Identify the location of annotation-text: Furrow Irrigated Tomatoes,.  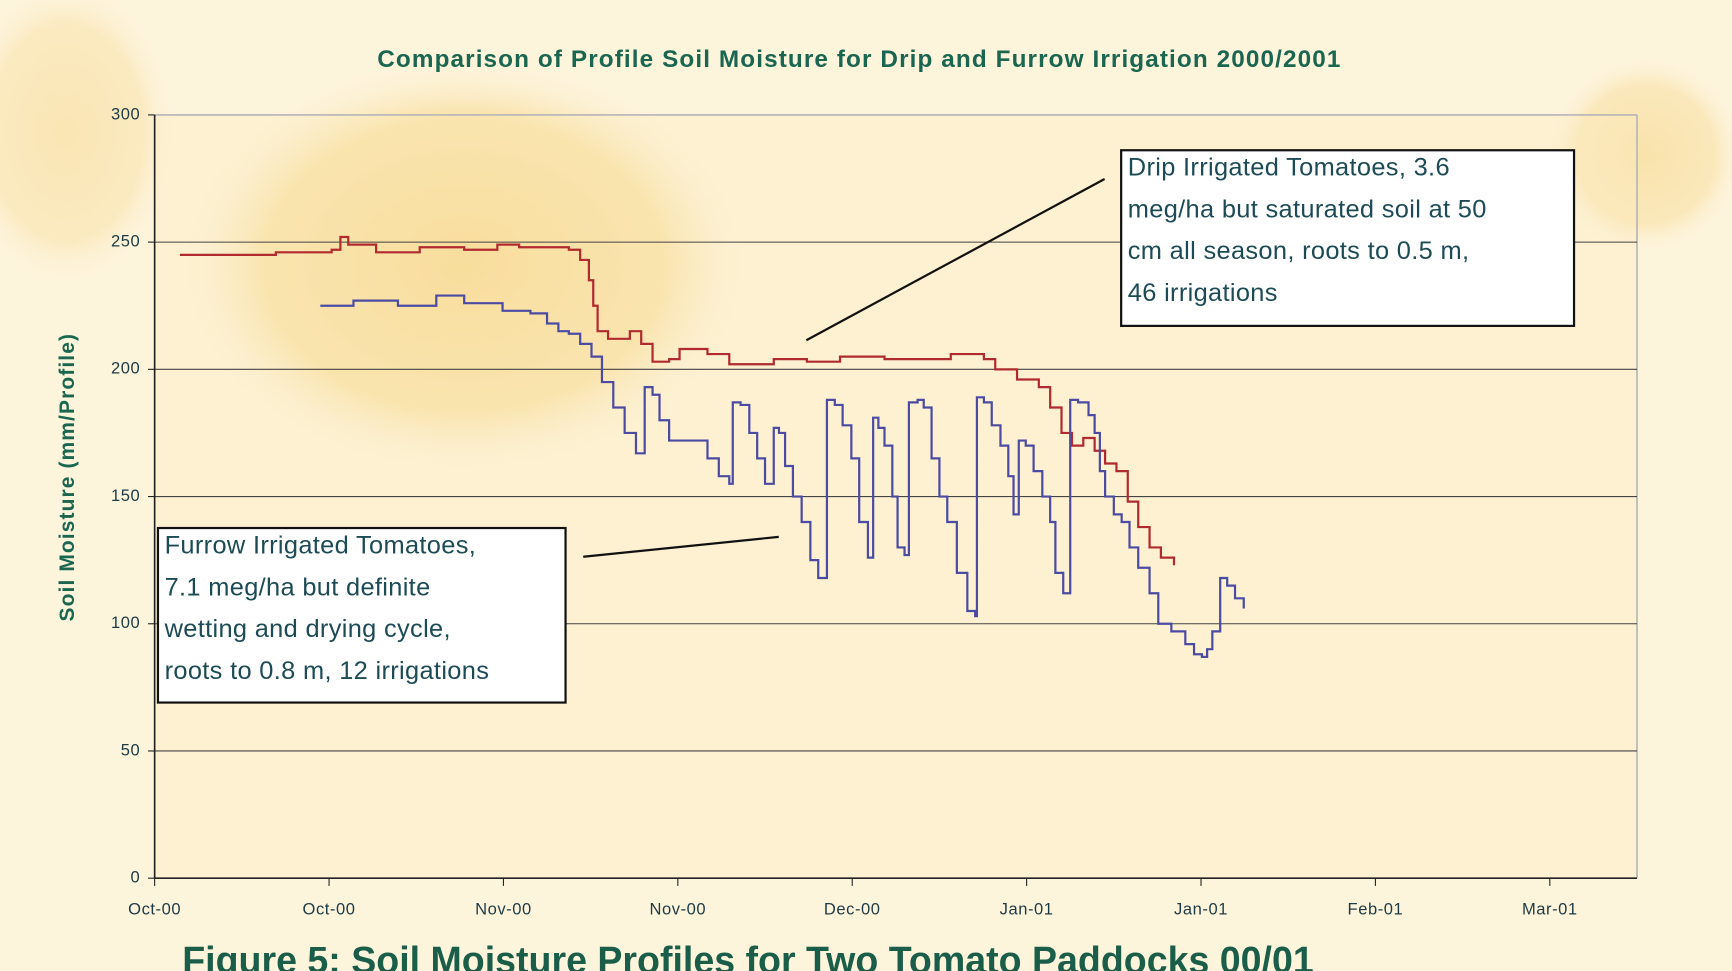
(321, 546).